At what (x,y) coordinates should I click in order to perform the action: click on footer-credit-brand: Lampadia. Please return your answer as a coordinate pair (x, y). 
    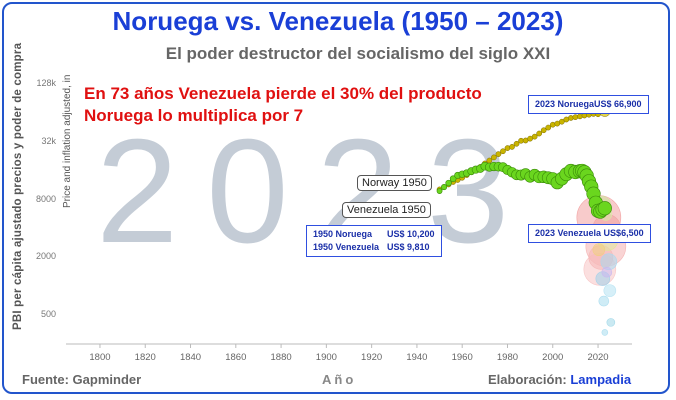
    Looking at the image, I should click on (601, 379).